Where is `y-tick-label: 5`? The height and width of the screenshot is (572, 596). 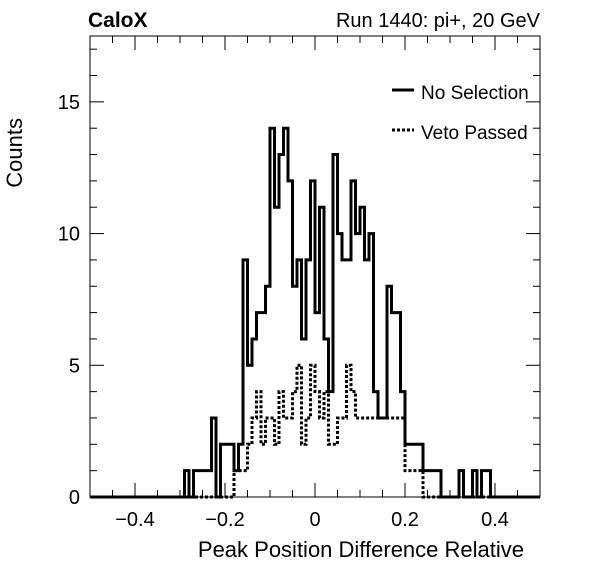 y-tick-label: 5 is located at coordinates (74, 366).